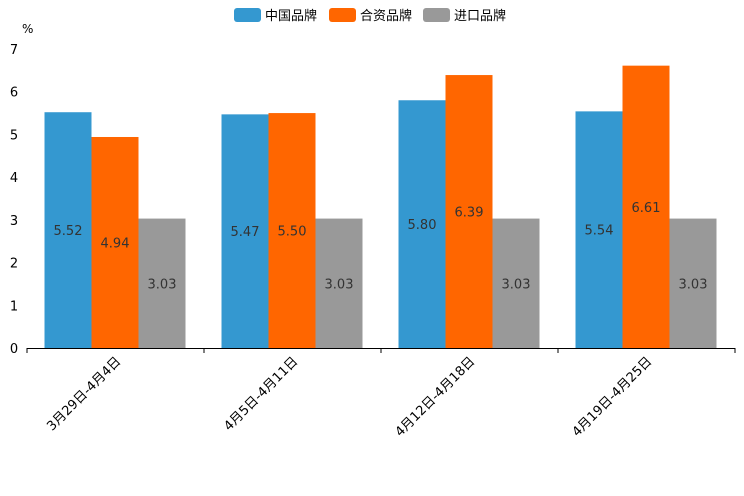 This screenshot has width=744, height=496. I want to click on data-label: 6.61, so click(646, 208).